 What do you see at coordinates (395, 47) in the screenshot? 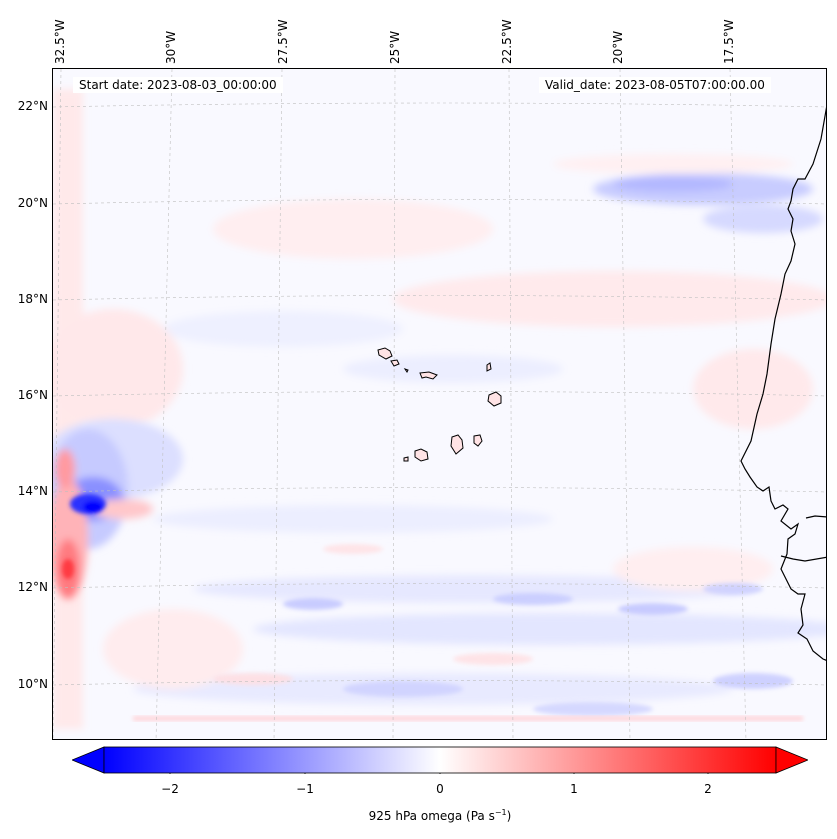
I see `lon-label: 25°W` at bounding box center [395, 47].